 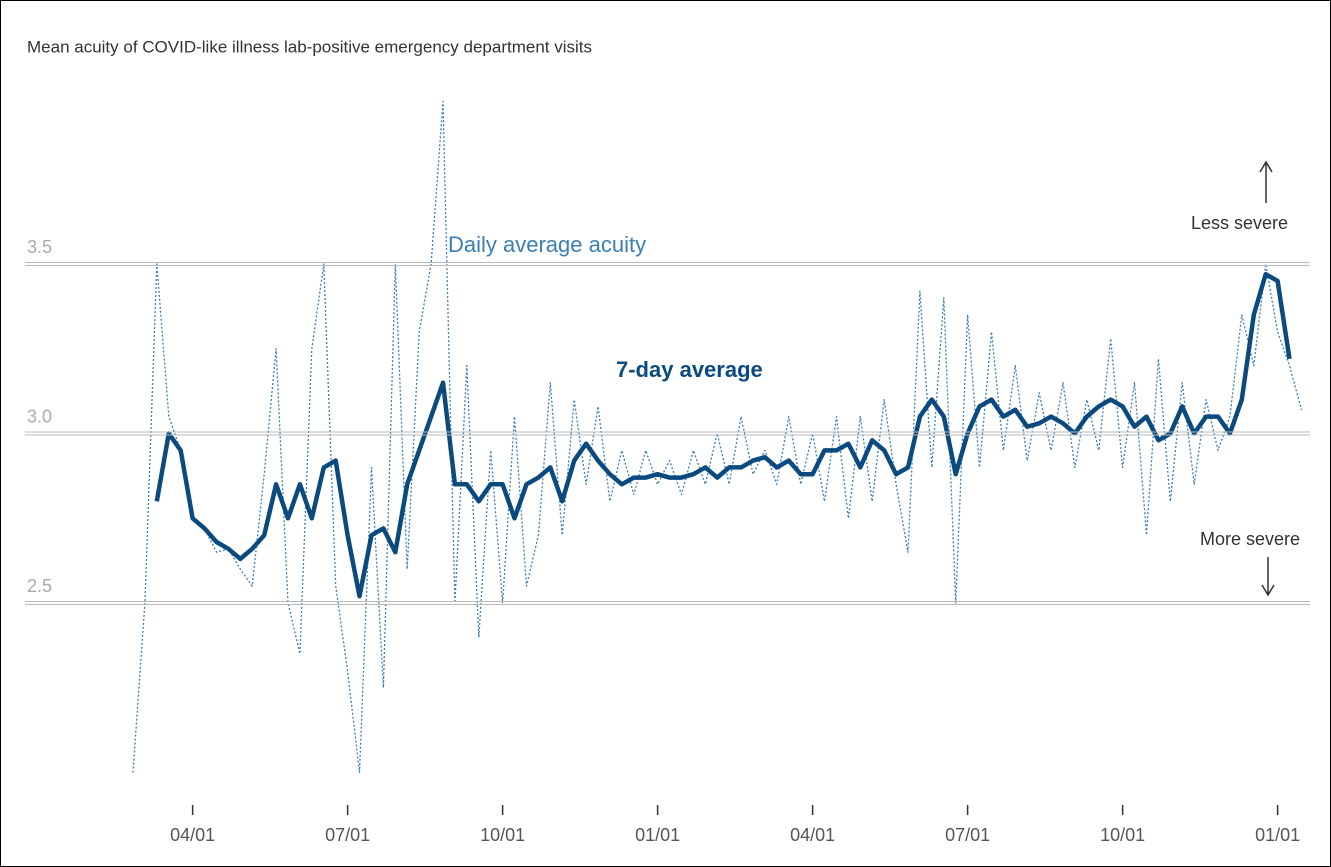 What do you see at coordinates (1266, 181) in the screenshot?
I see `arrow-up` at bounding box center [1266, 181].